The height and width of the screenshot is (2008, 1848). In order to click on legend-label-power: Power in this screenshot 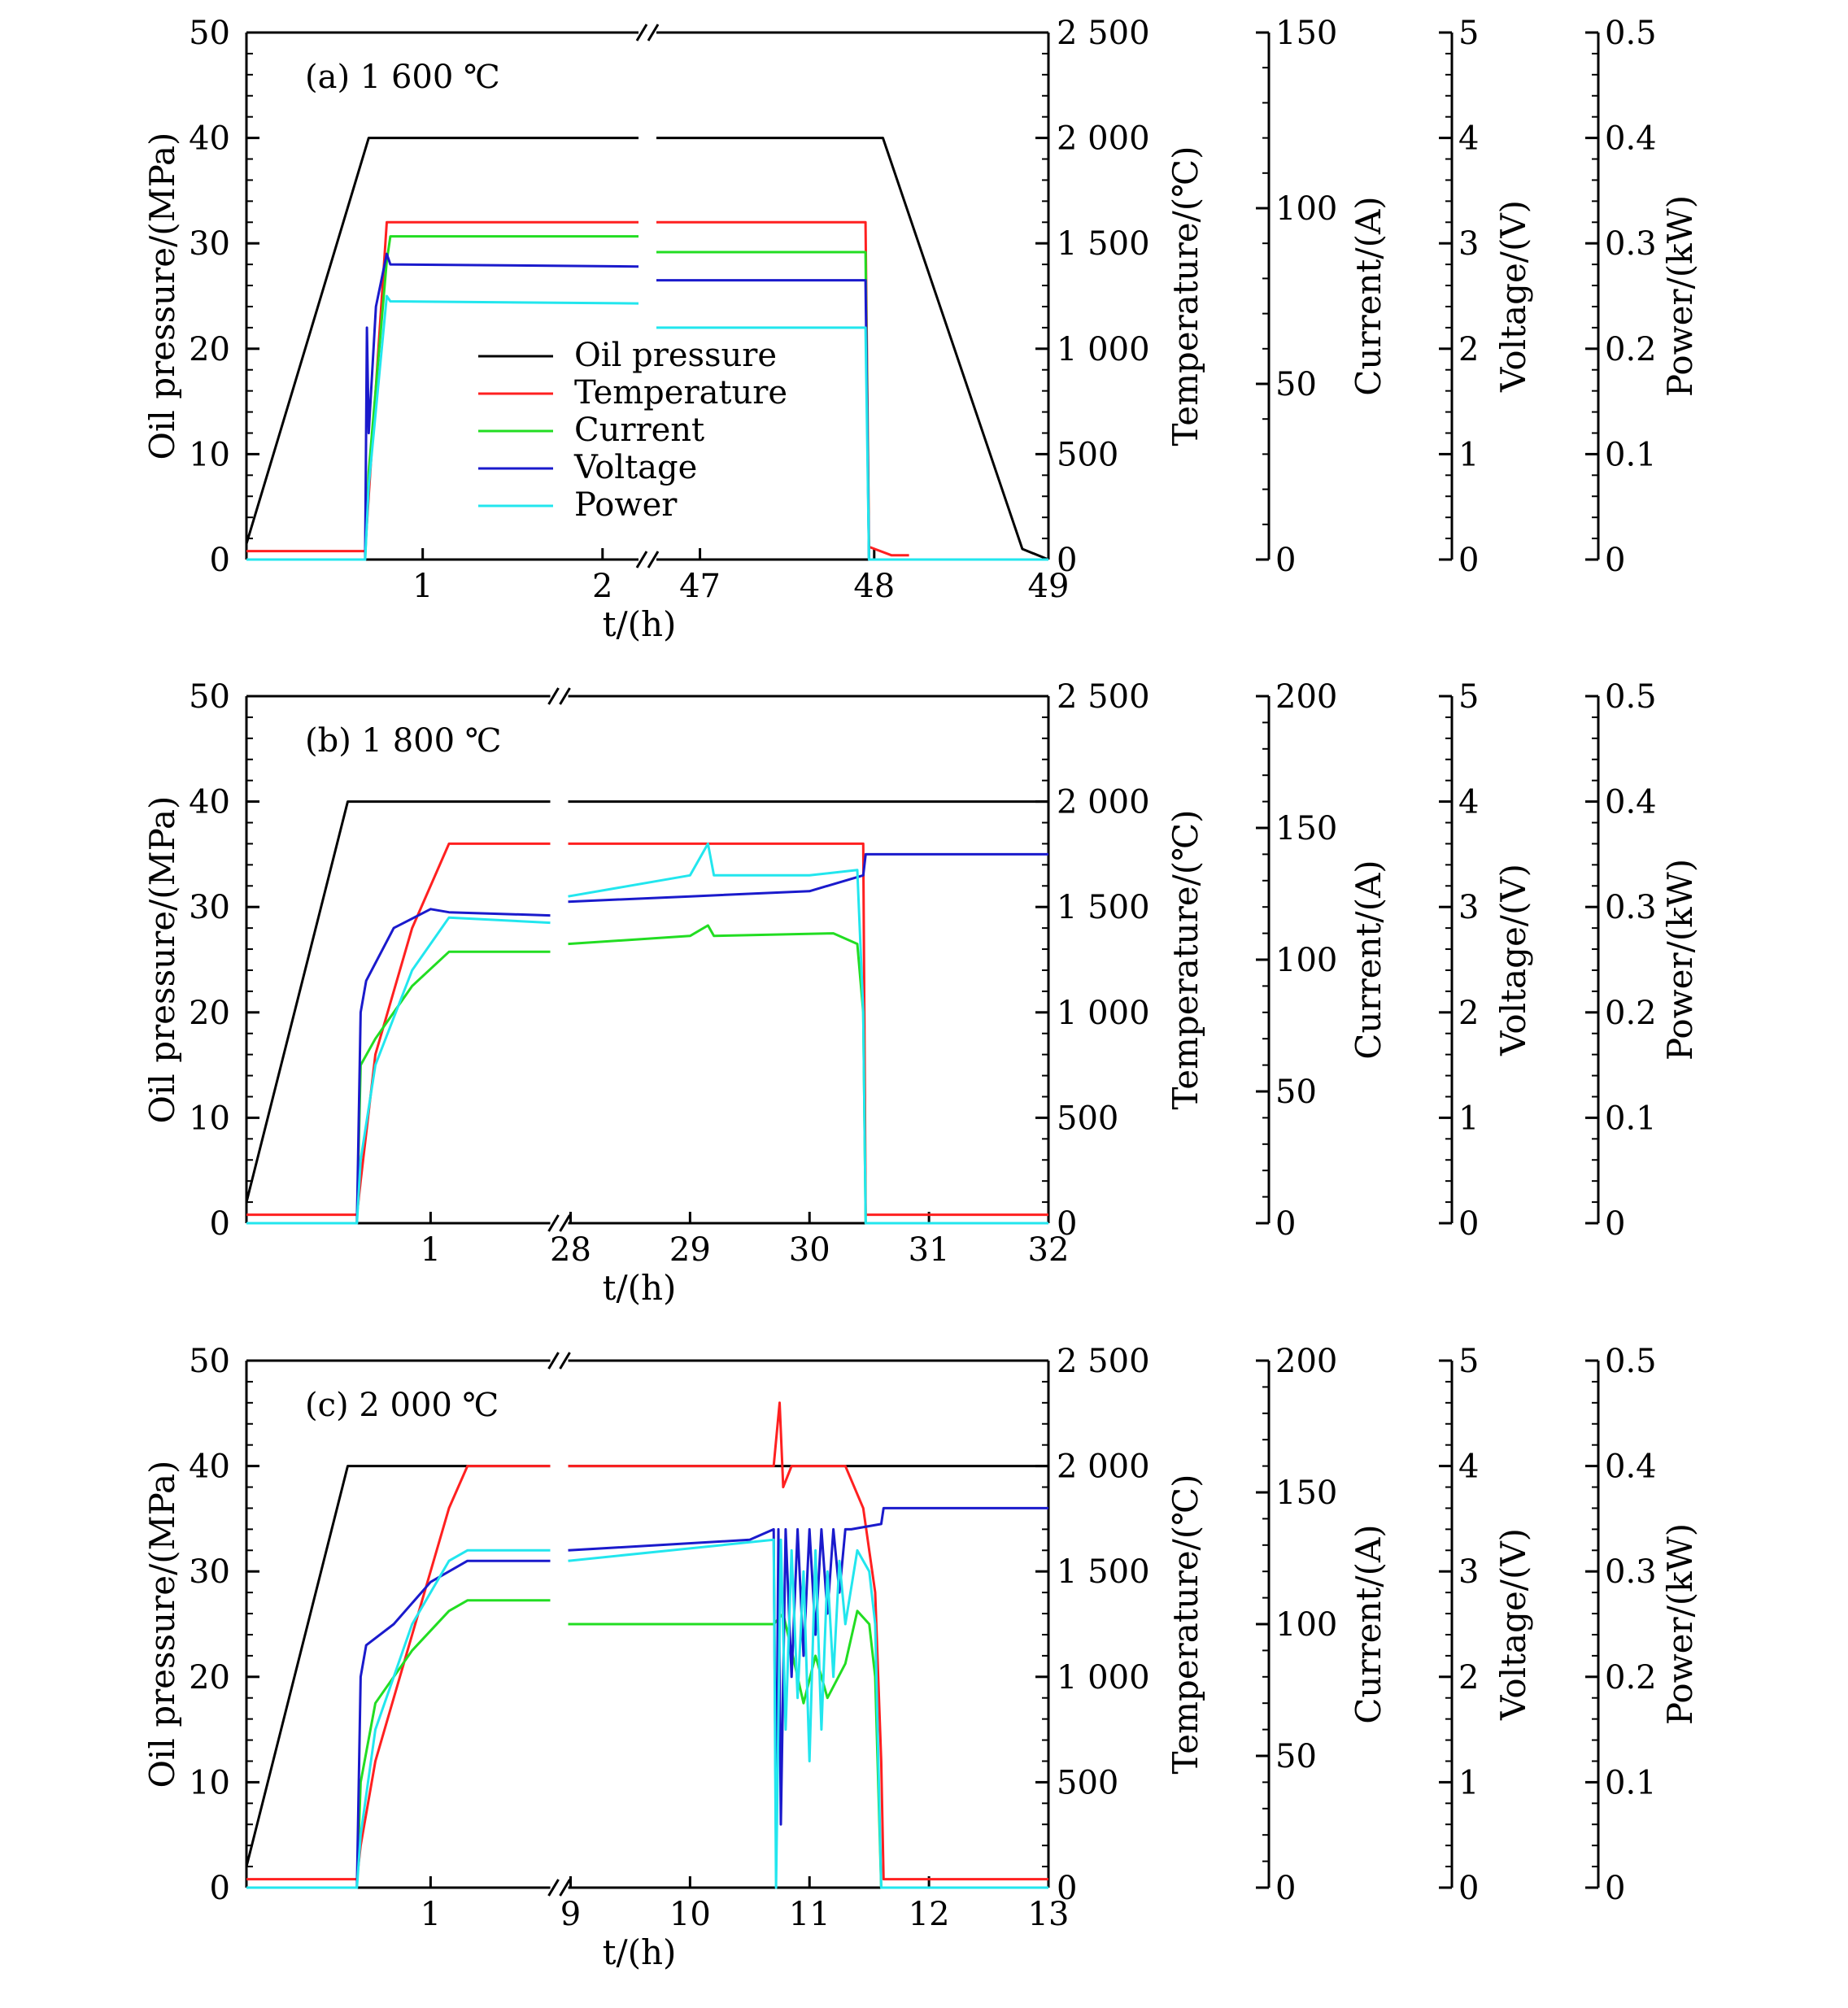, I will do `click(626, 505)`.